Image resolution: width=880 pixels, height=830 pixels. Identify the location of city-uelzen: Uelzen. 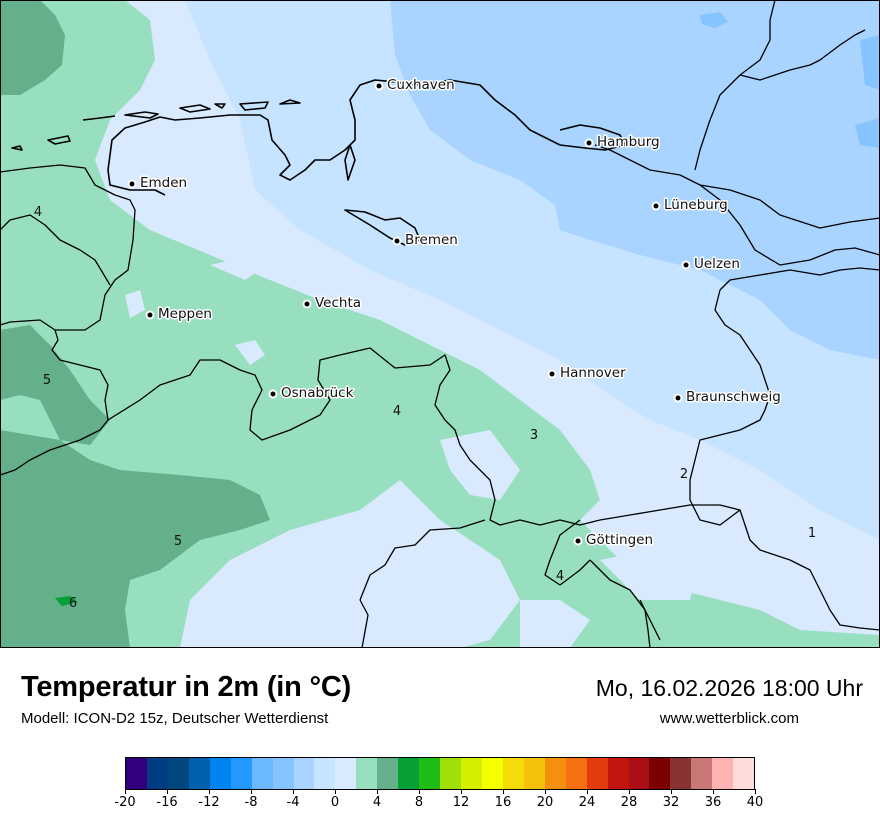
(711, 264).